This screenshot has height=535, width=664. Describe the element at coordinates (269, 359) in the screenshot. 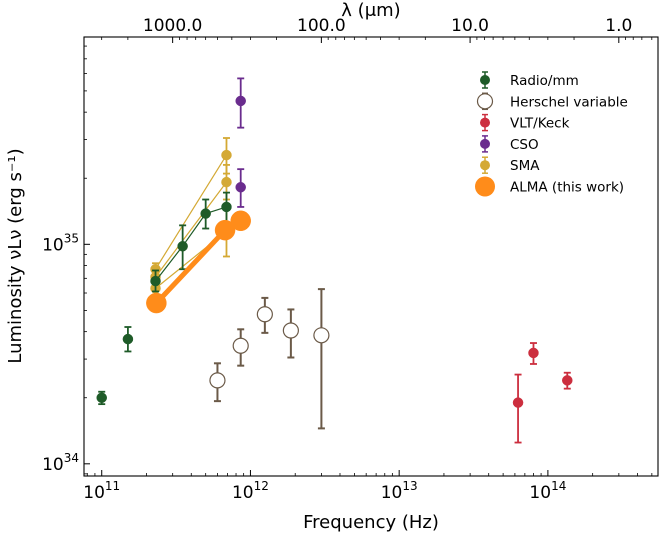

I see `series-herschel` at that location.